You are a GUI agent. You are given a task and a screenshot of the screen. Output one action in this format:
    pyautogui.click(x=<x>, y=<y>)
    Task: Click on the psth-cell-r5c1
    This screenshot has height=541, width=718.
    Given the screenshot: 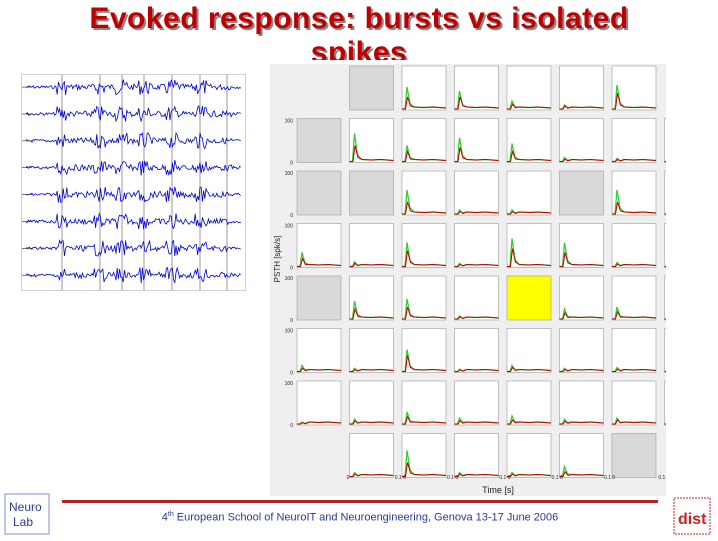 What is the action you would take?
    pyautogui.click(x=319, y=298)
    